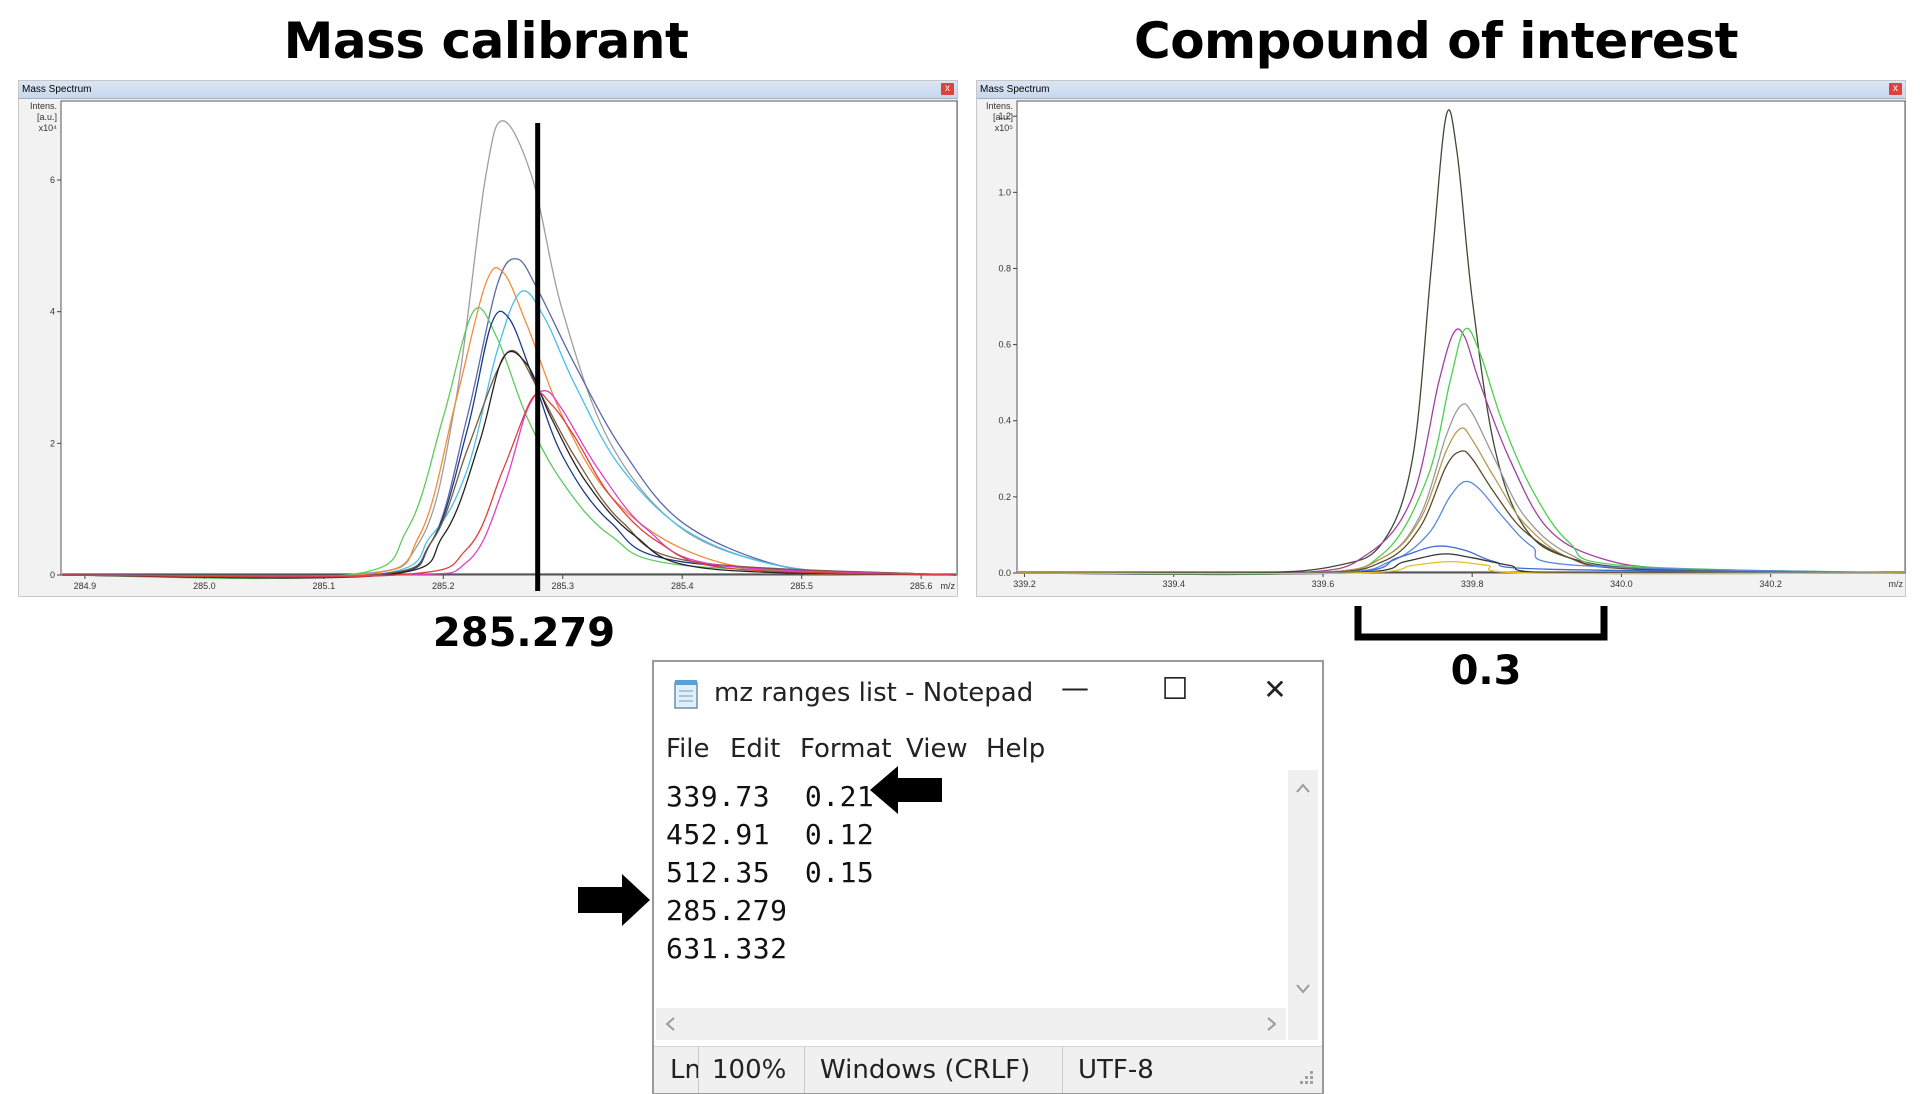  I want to click on x-tick-label: 339.8, so click(1472, 584).